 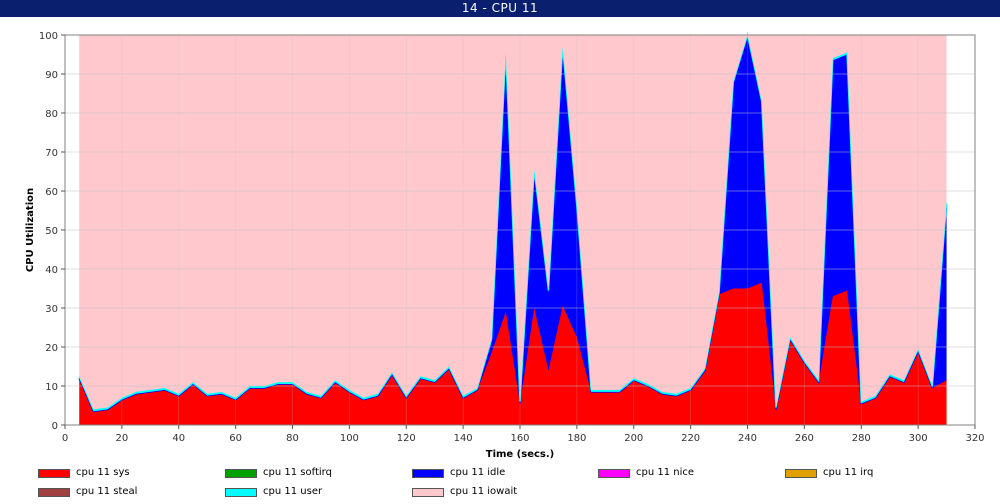 What do you see at coordinates (665, 472) in the screenshot?
I see `legend-label: cpu 11 nice` at bounding box center [665, 472].